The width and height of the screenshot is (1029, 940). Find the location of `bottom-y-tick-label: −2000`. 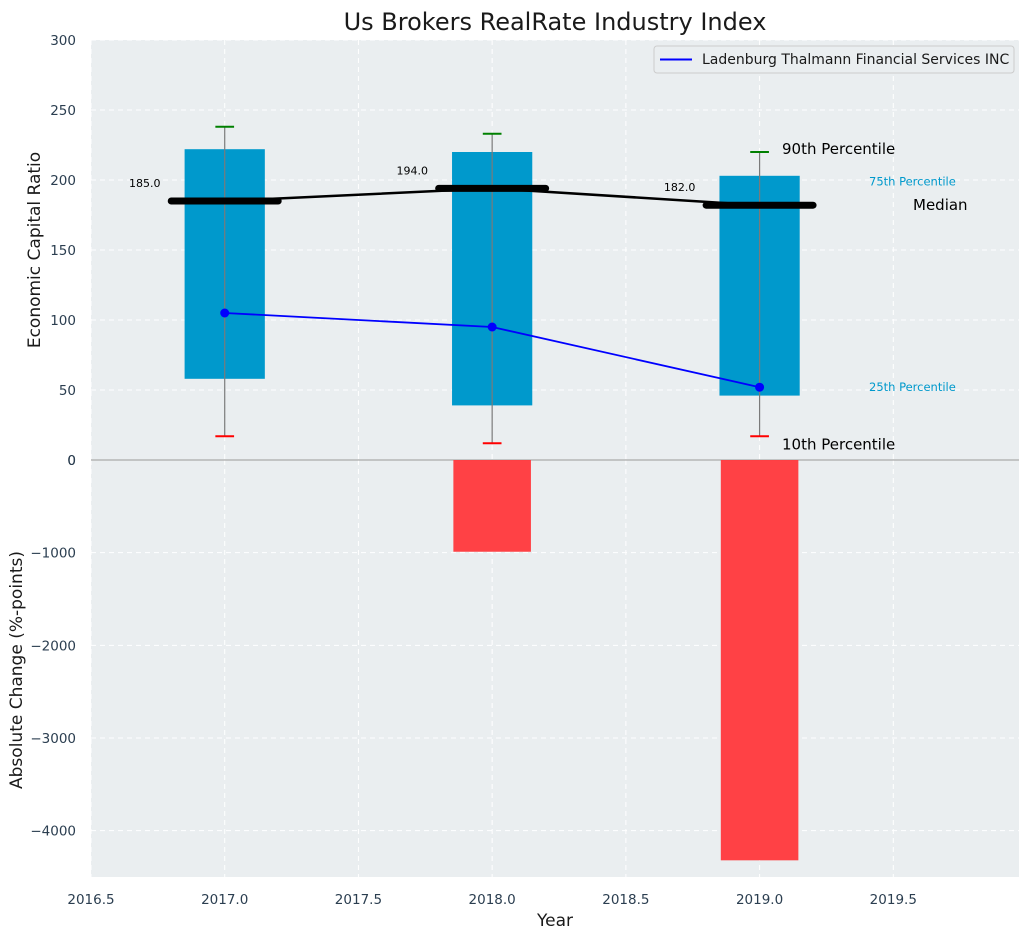

bottom-y-tick-label: −2000 is located at coordinates (53, 646).